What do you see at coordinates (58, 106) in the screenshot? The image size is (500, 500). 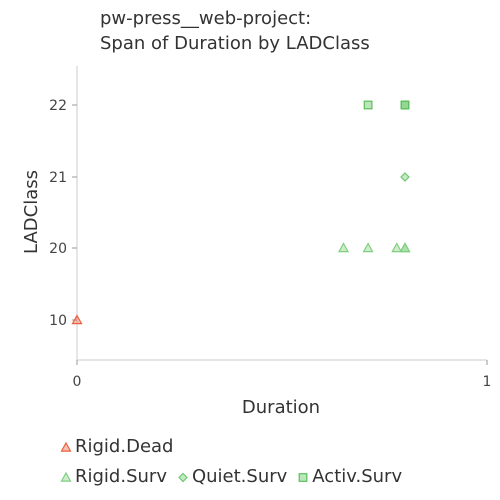 I see `y-tick-label: 22` at bounding box center [58, 106].